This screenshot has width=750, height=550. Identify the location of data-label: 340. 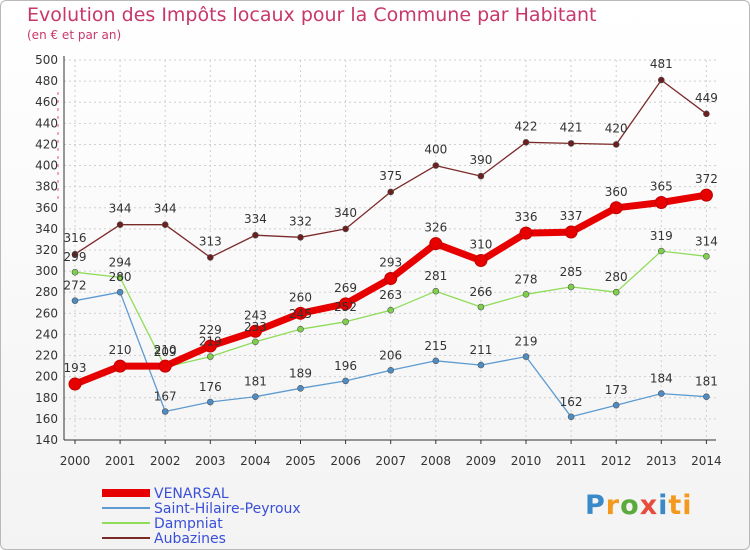
(345, 213).